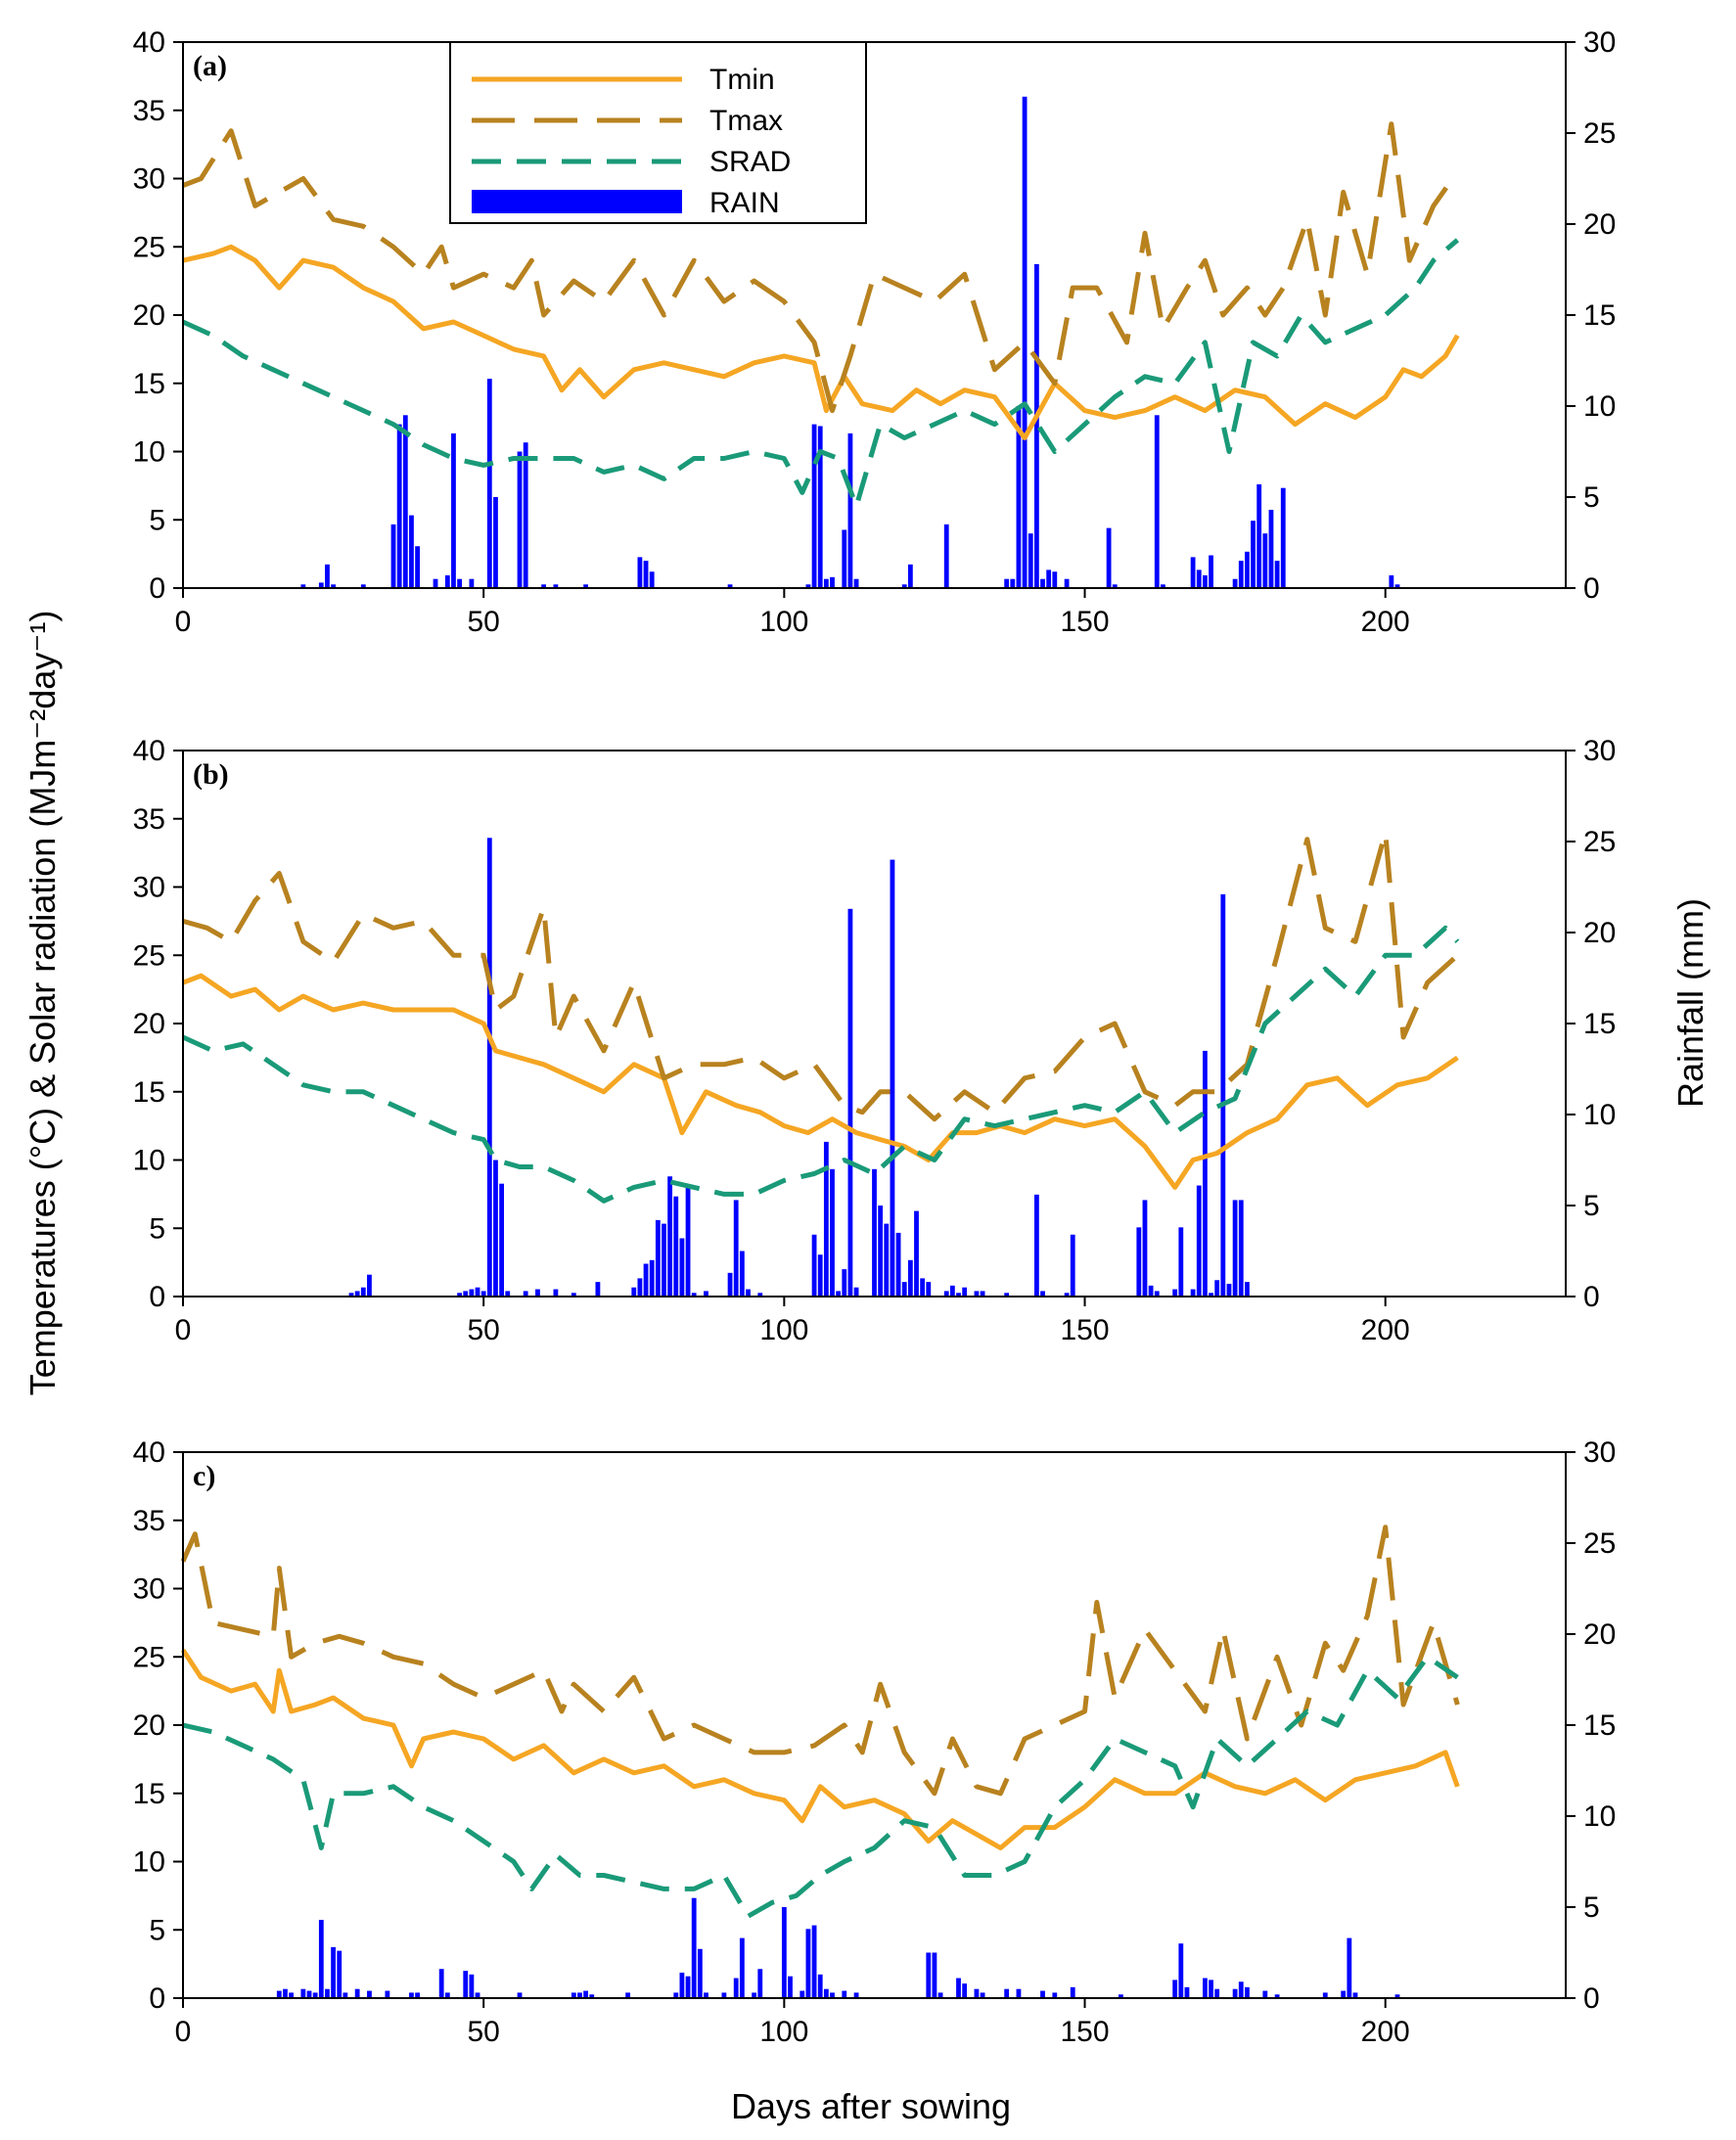 The height and width of the screenshot is (2140, 1736). What do you see at coordinates (1592, 588) in the screenshot?
I see `y-right-tick-label: 0` at bounding box center [1592, 588].